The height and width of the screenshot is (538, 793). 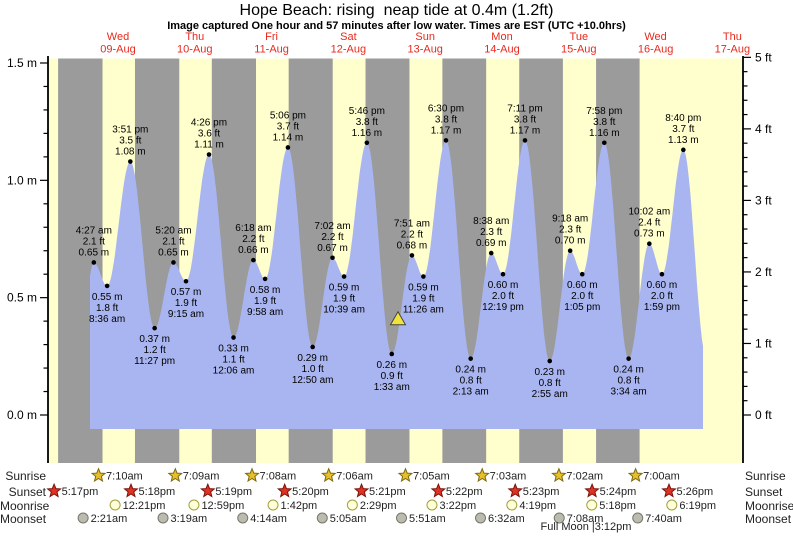 I want to click on sunset-time: 5:21pm, so click(x=387, y=492).